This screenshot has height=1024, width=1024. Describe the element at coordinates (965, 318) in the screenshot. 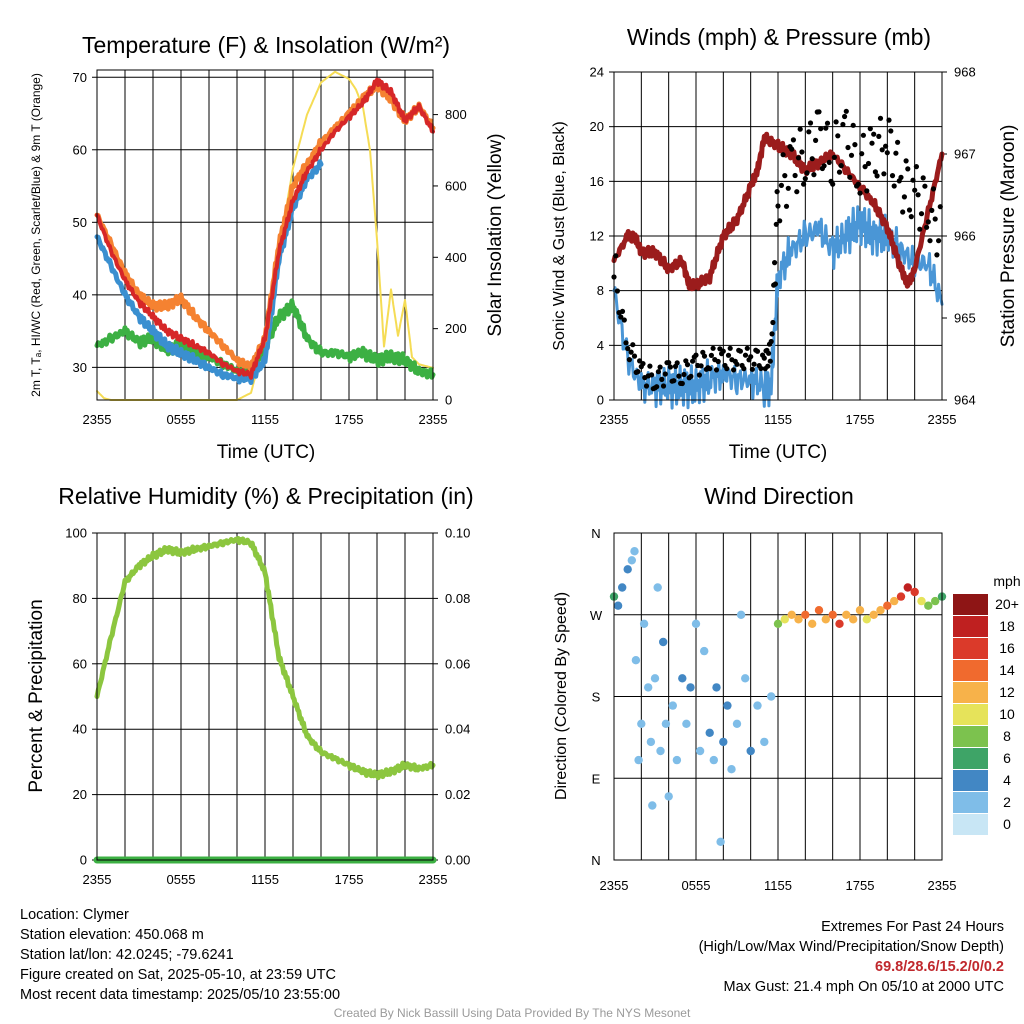

I see `y-right-tick-label: 965` at that location.